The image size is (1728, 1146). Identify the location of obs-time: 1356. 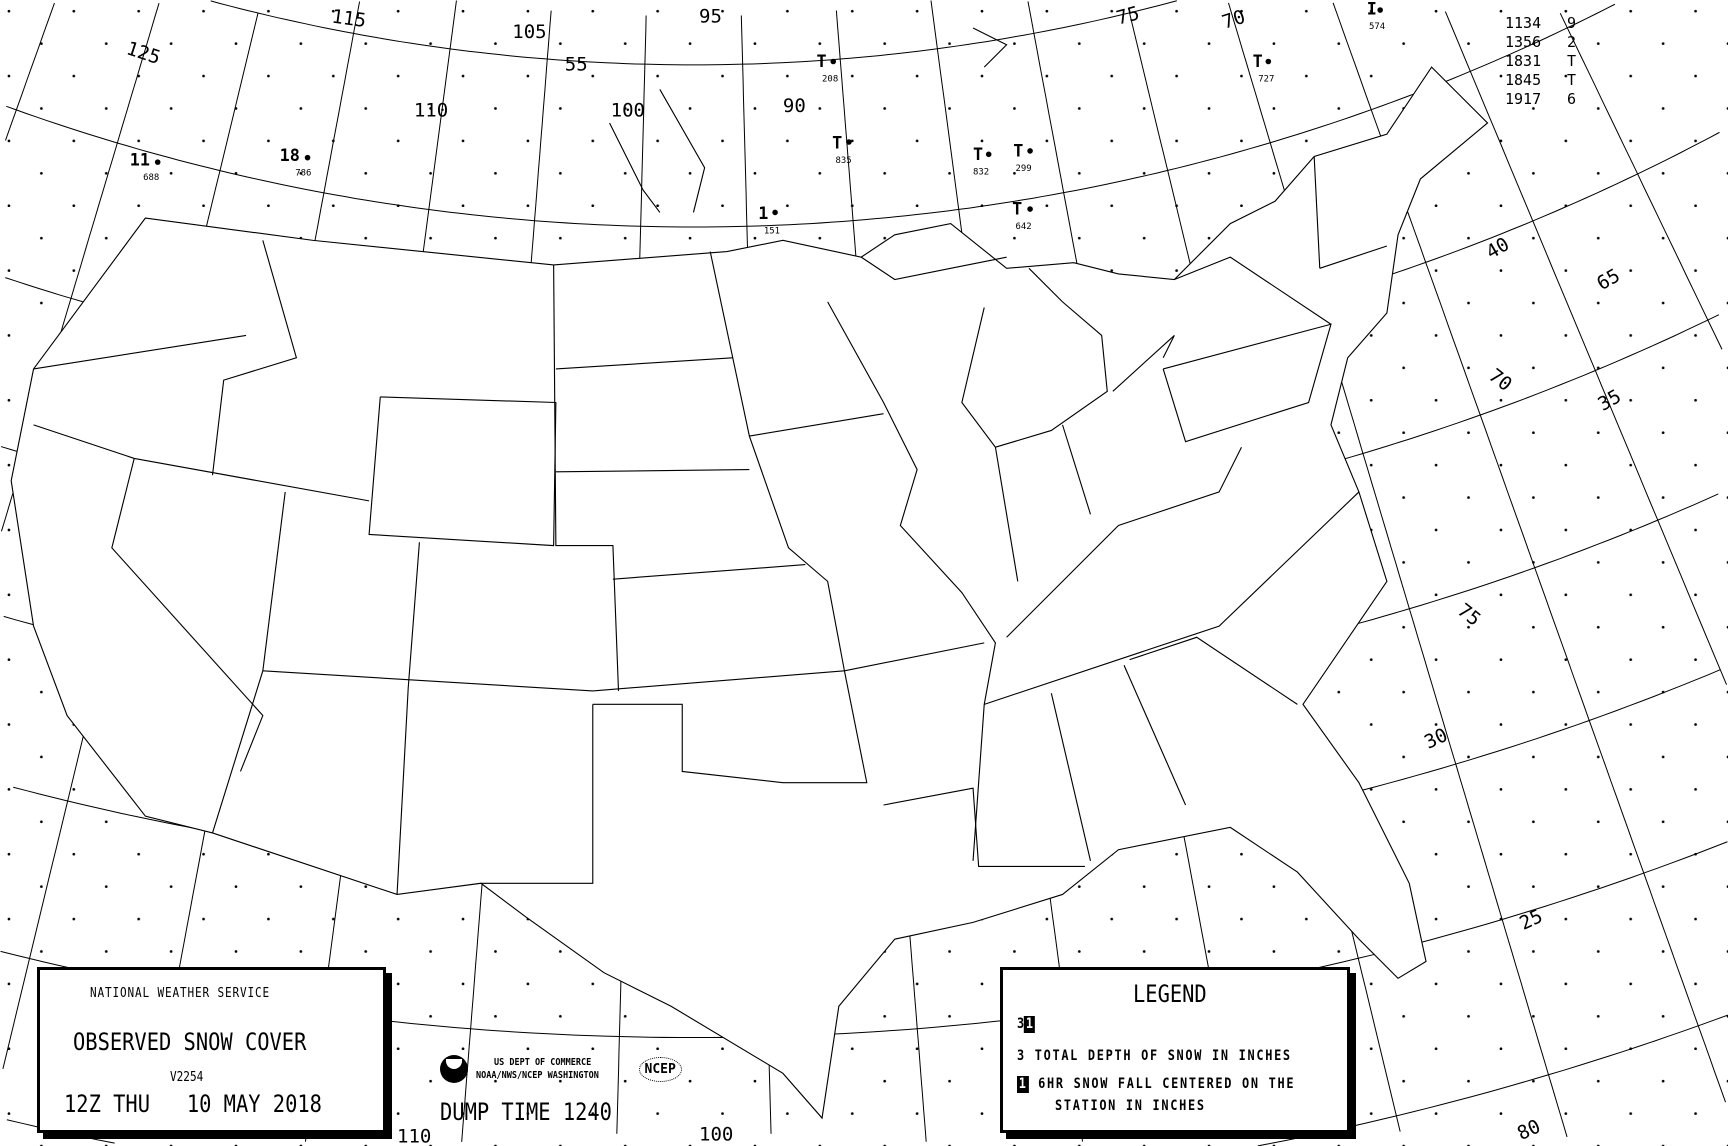
(1523, 42).